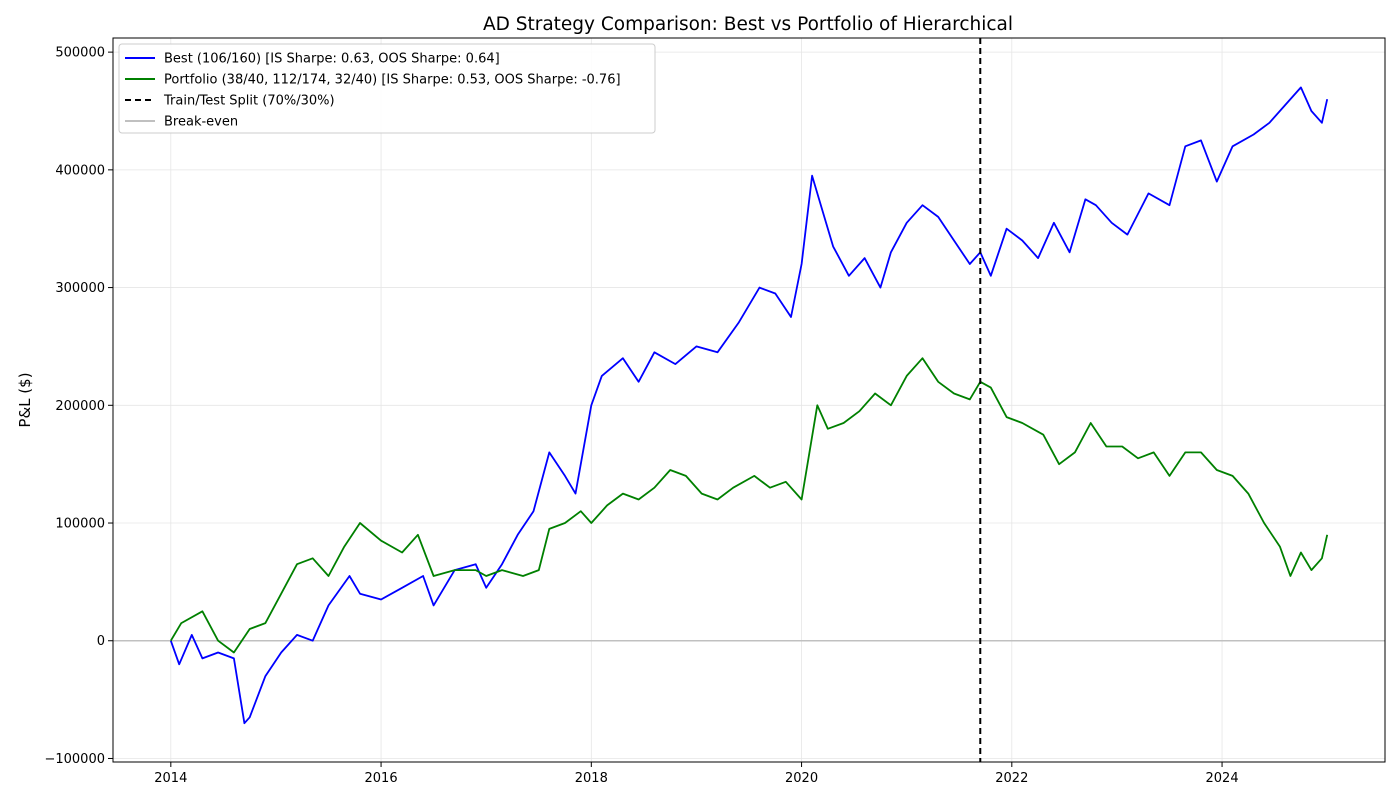  Describe the element at coordinates (1222, 778) in the screenshot. I see `x-tick-label: 2024` at that location.